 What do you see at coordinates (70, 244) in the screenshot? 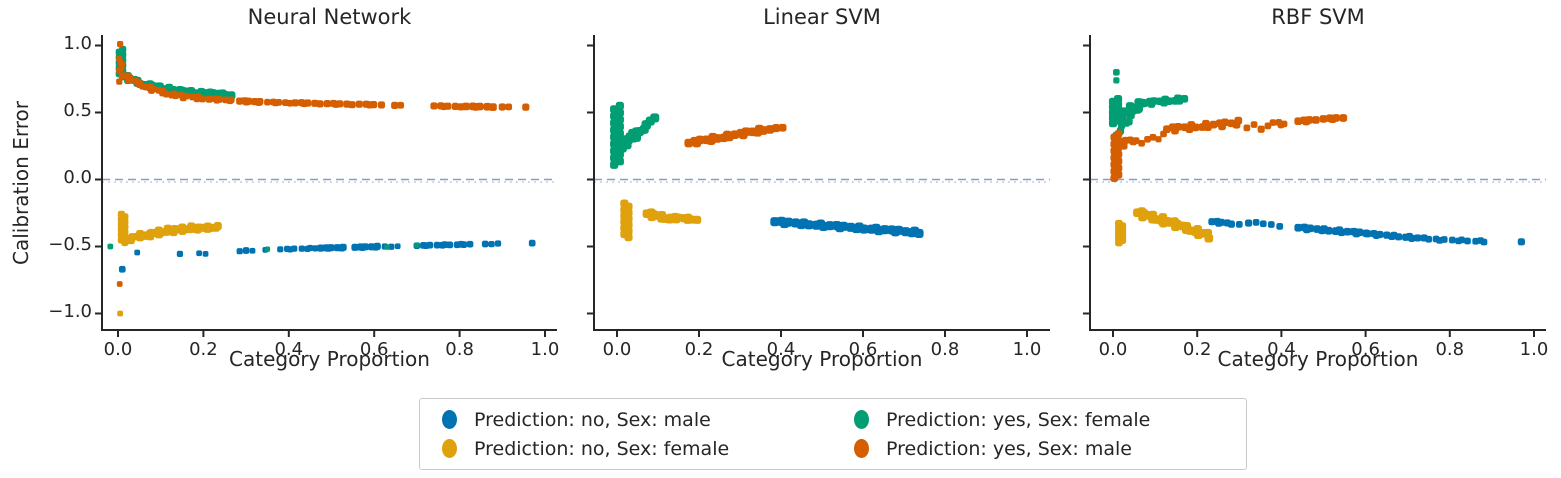
I see `y-tick-label: −0.5` at bounding box center [70, 244].